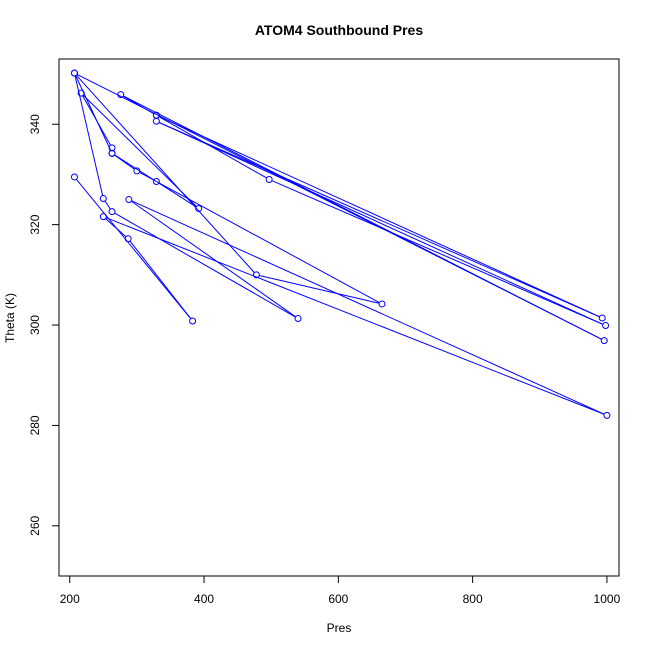 This screenshot has height=650, width=650. Describe the element at coordinates (35, 325) in the screenshot. I see `y-tick-label-2: 300` at that location.